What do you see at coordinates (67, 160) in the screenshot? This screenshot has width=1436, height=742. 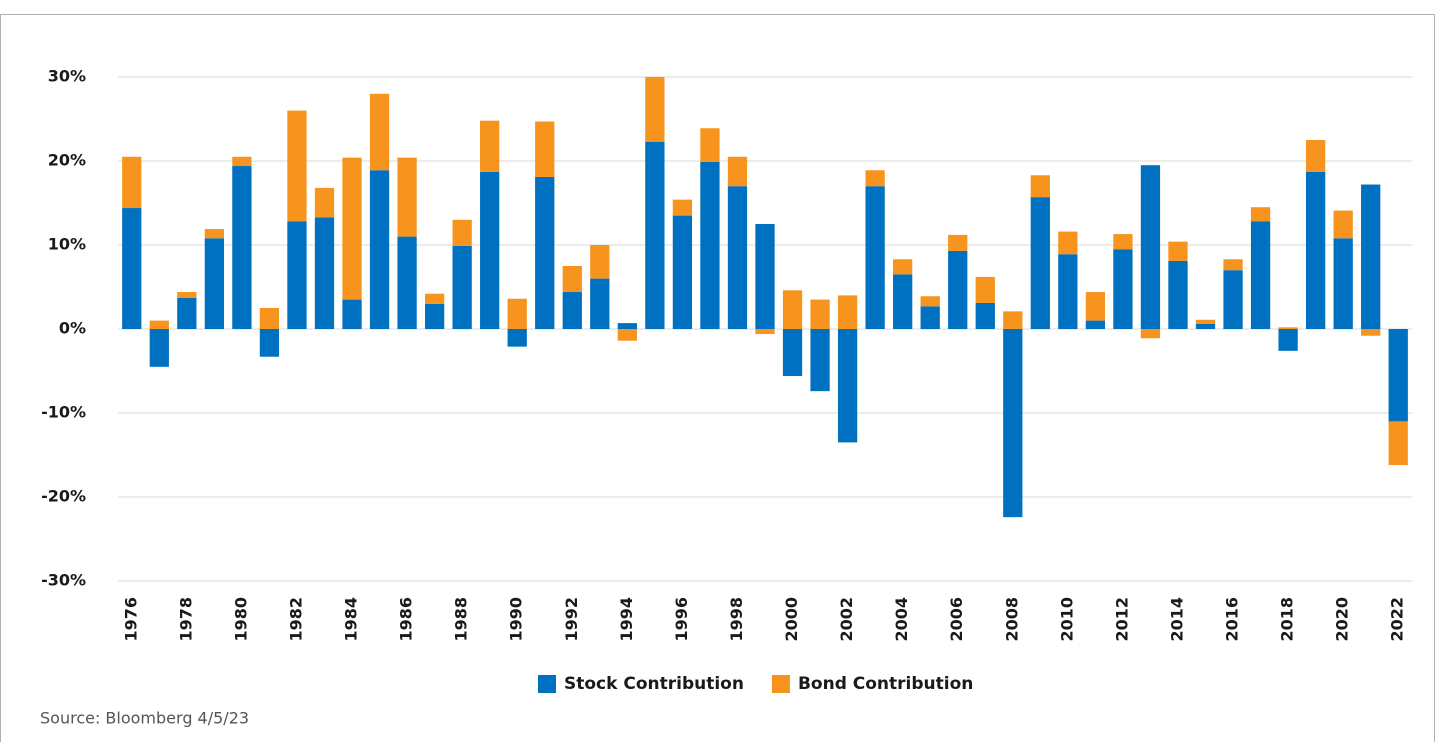 I see `y-tick-label: 20%` at bounding box center [67, 160].